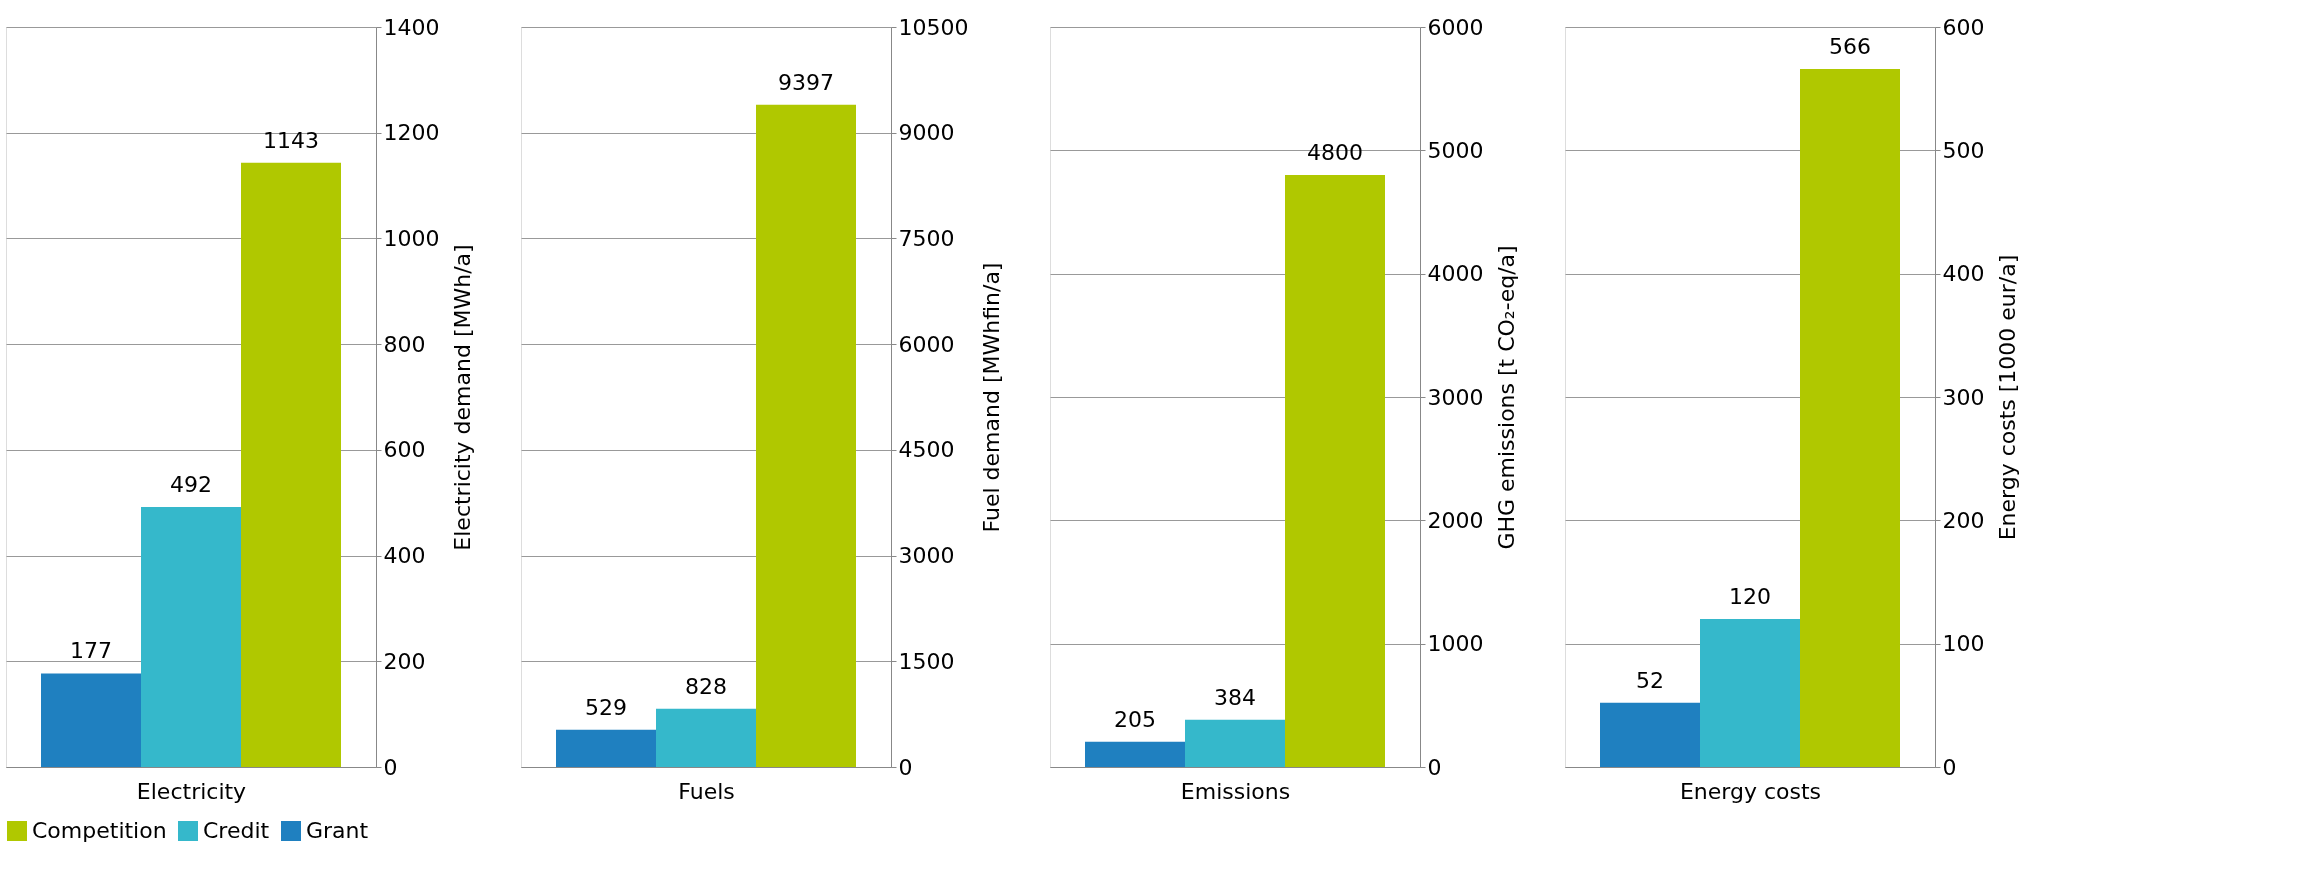 The width and height of the screenshot is (2297, 894). What do you see at coordinates (1455, 274) in the screenshot?
I see `y-tick-label: 4000` at bounding box center [1455, 274].